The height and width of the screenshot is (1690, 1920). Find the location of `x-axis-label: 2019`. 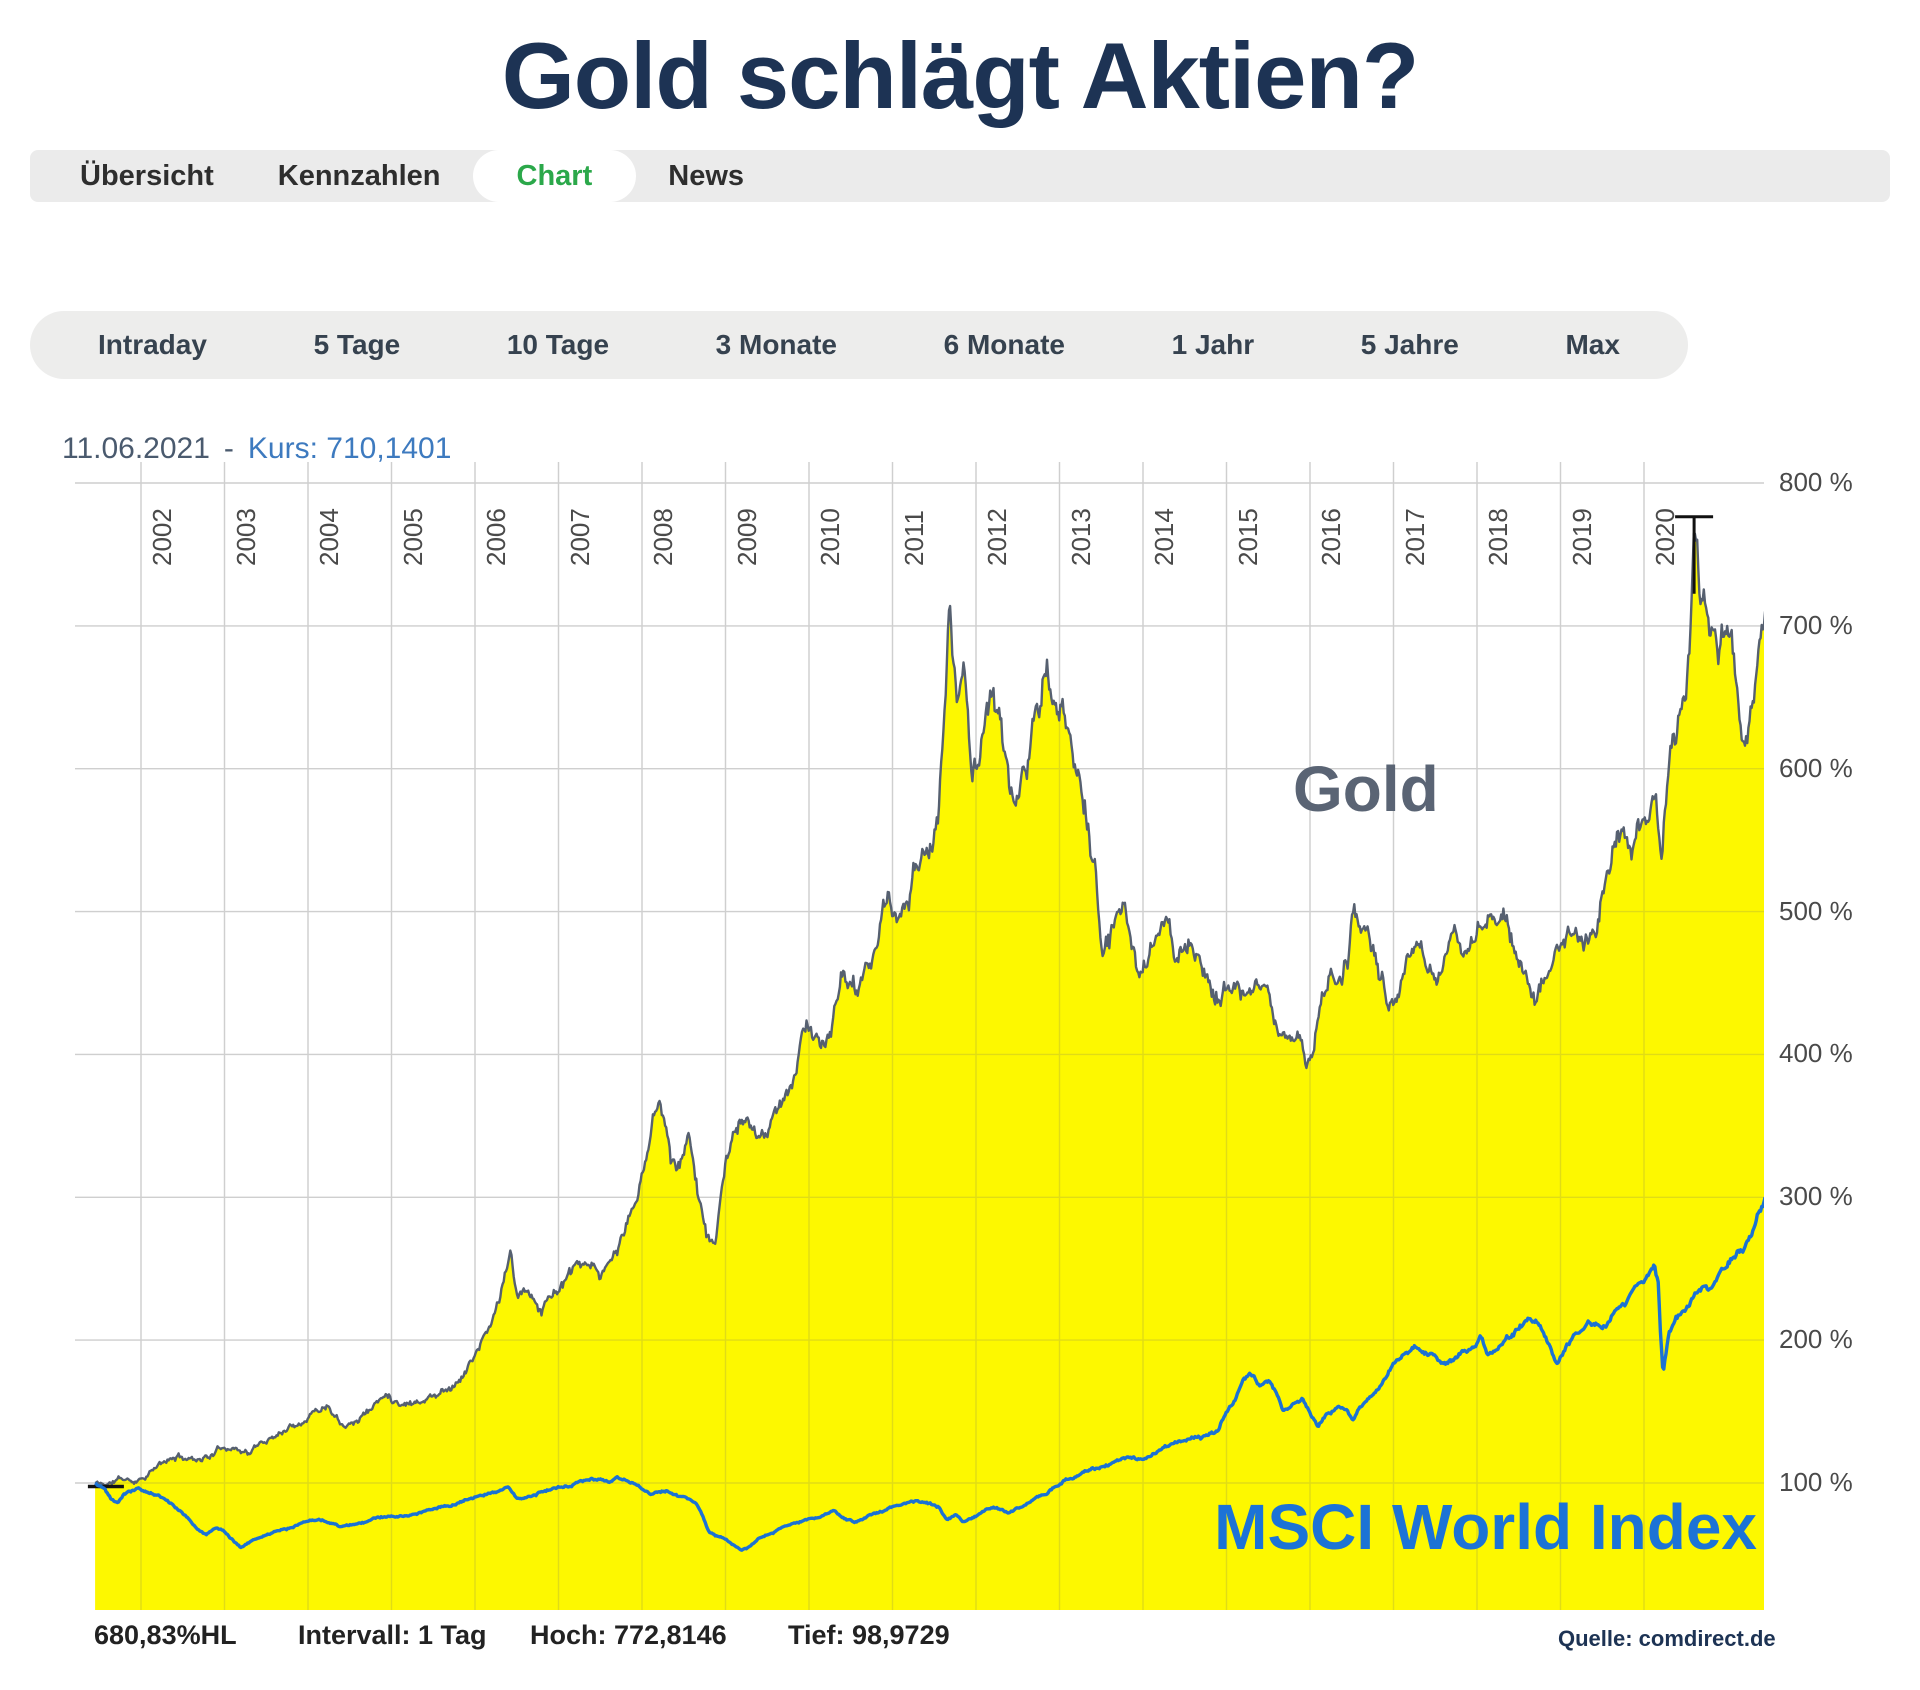

x-axis-label: 2019 is located at coordinates (1581, 537).